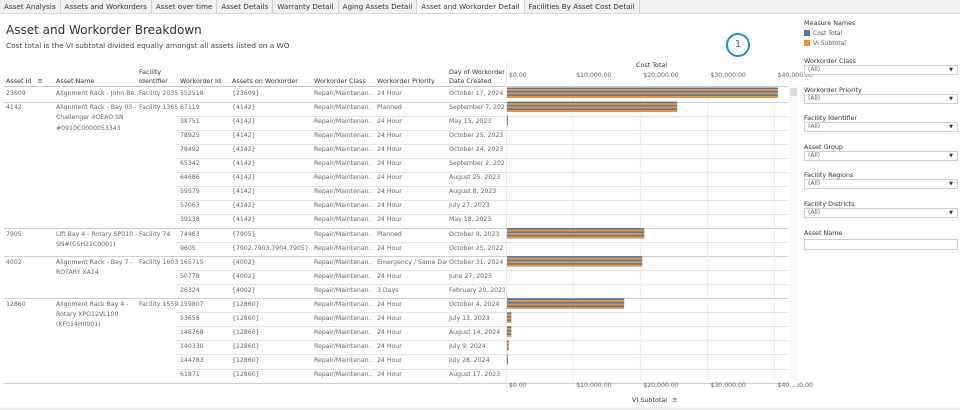 This screenshot has width=960, height=410. What do you see at coordinates (190, 374) in the screenshot?
I see `cell-workorder-id: 61871` at bounding box center [190, 374].